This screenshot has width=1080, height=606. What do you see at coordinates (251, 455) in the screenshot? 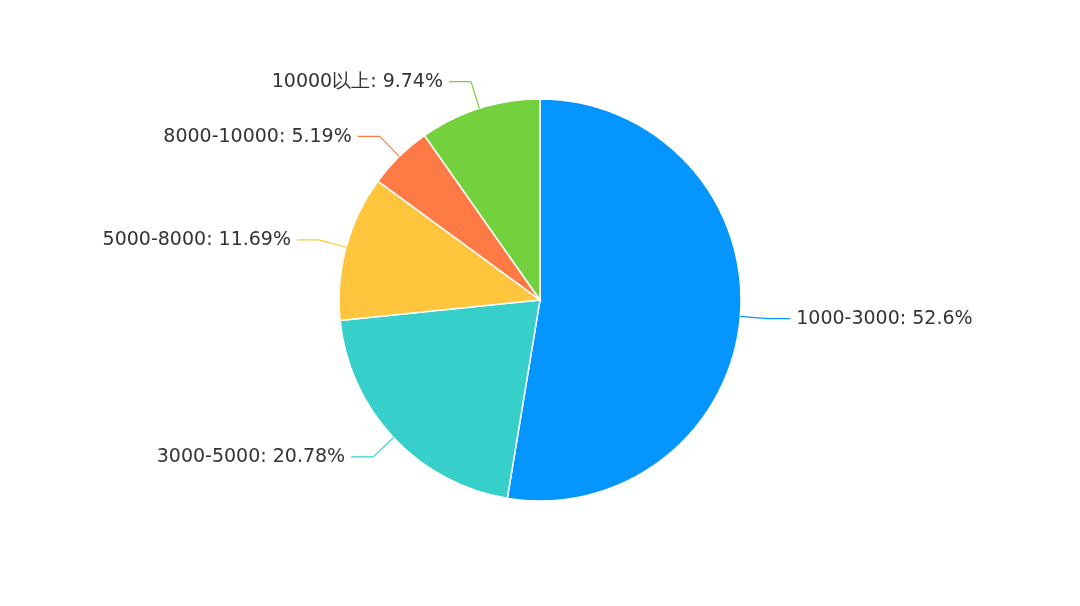
I see `slice-label: 3000-5000: 20.78%` at bounding box center [251, 455].